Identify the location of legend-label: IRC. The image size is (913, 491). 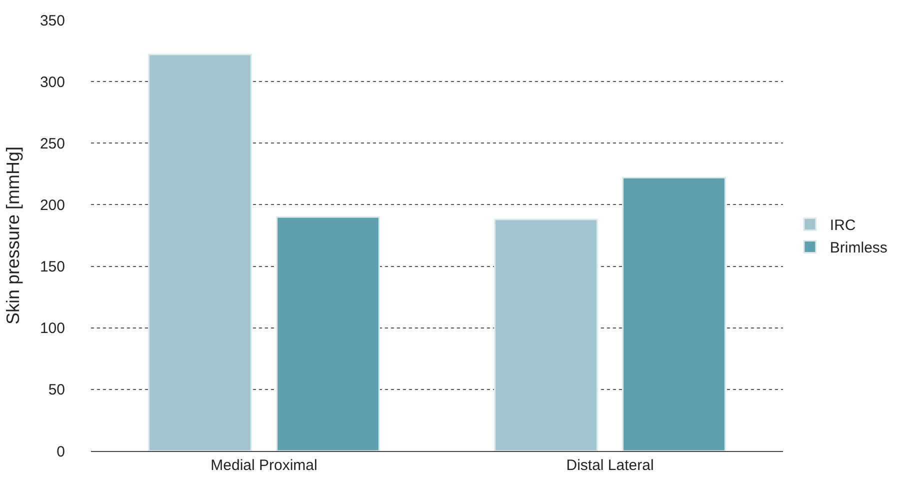
(843, 225).